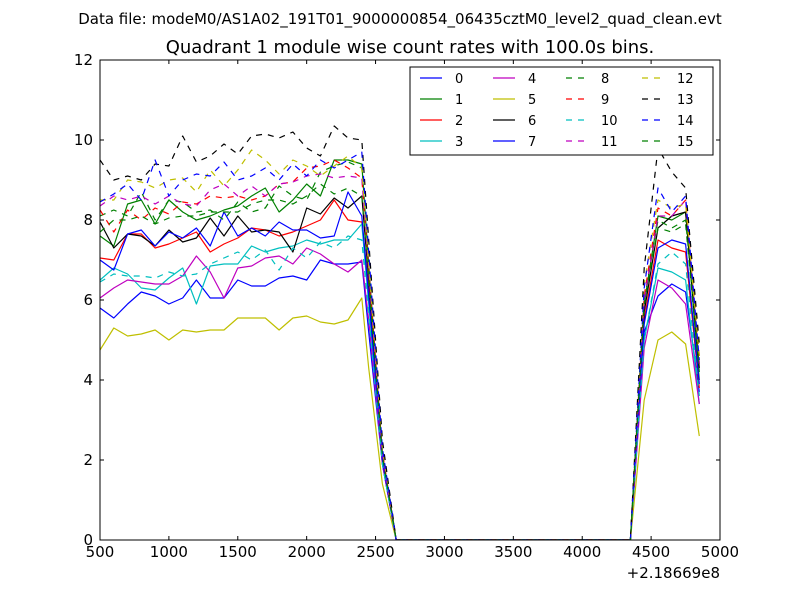 This screenshot has height=604, width=800. What do you see at coordinates (592, 121) in the screenshot?
I see `legend-item-10: 10` at bounding box center [592, 121].